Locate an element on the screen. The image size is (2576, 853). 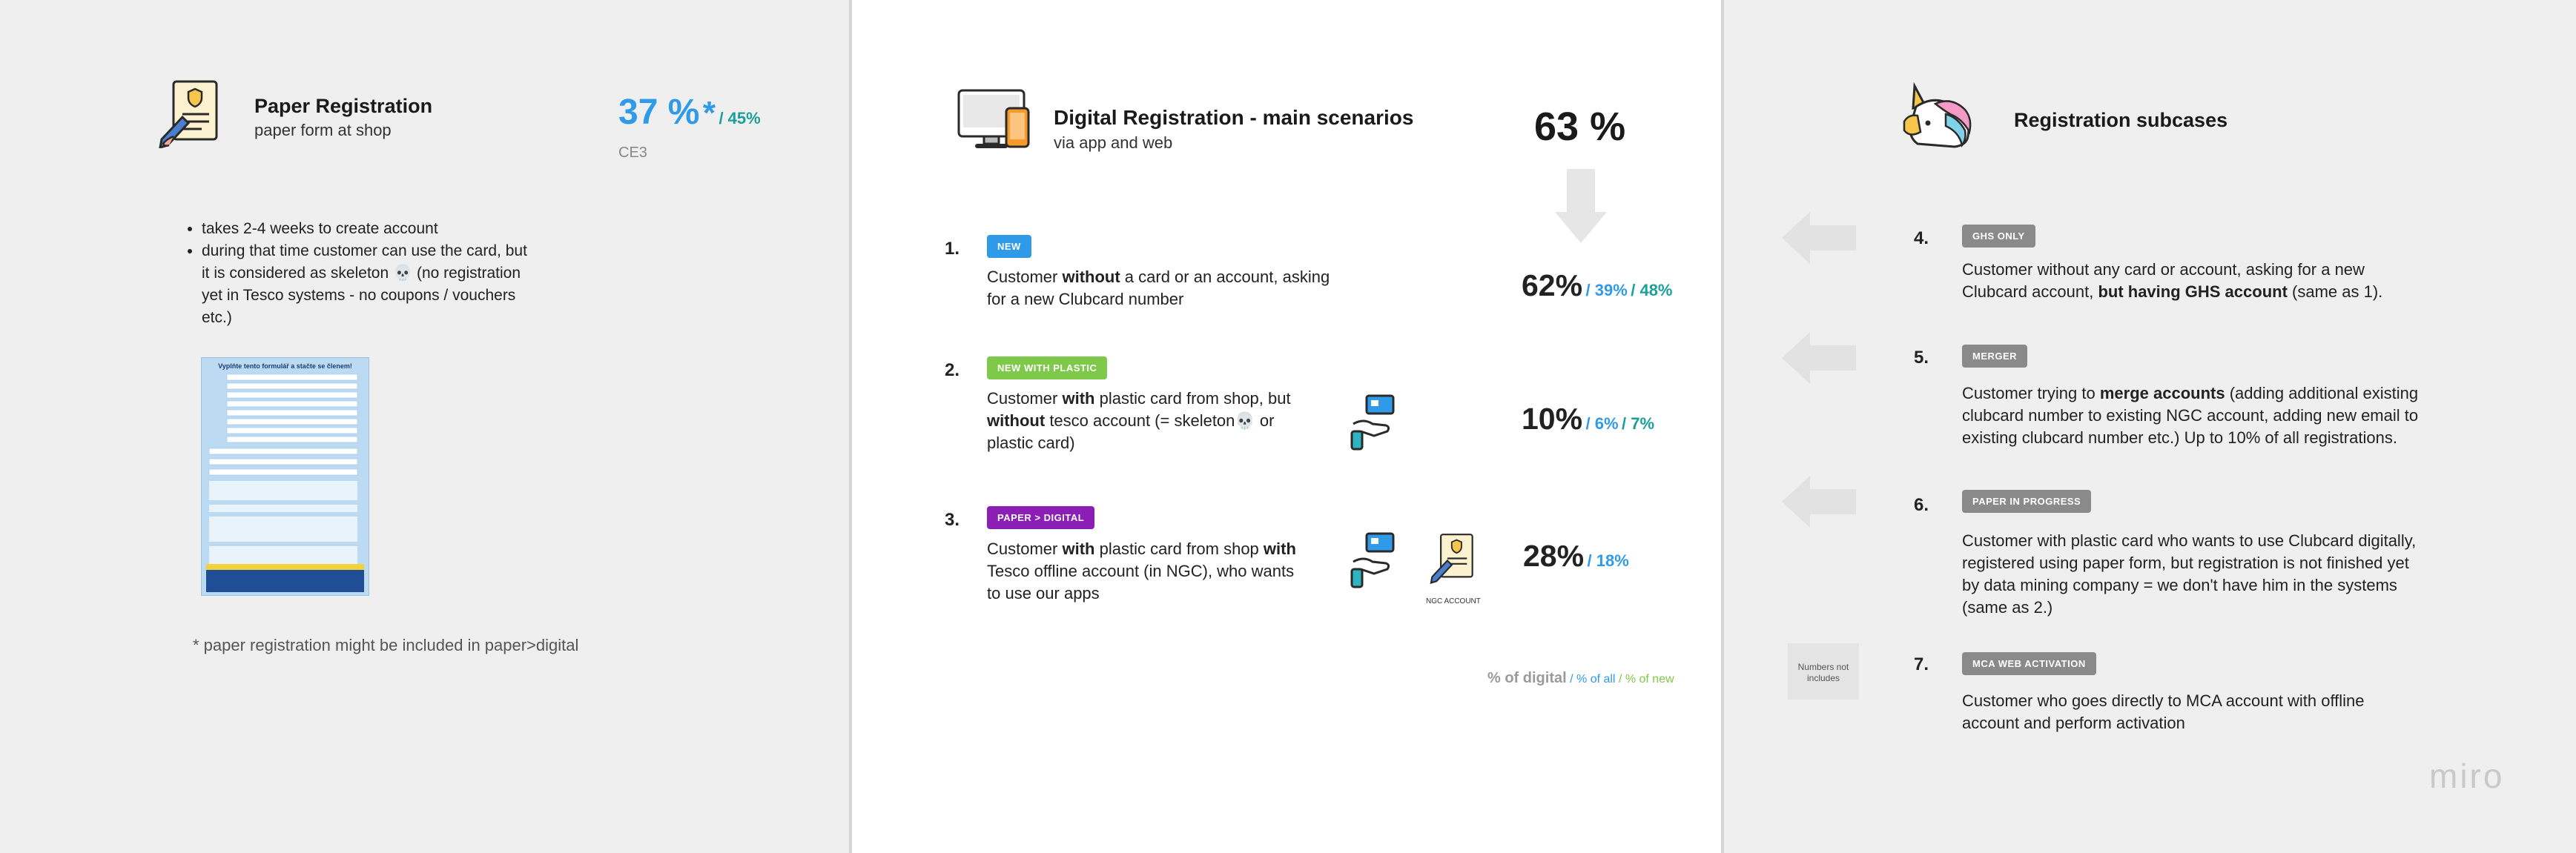
legend-of-new: / % of new is located at coordinates (1646, 679).